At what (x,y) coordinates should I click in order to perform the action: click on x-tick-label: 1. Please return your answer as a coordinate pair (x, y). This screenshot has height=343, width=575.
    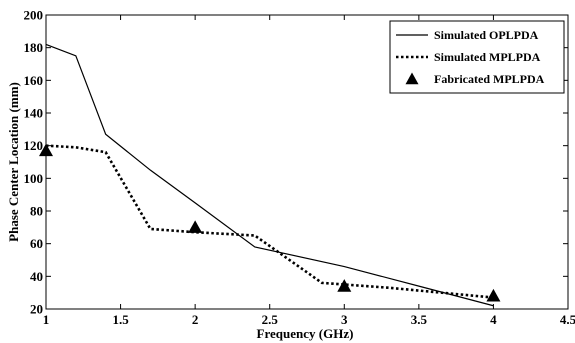
    Looking at the image, I should click on (46, 319).